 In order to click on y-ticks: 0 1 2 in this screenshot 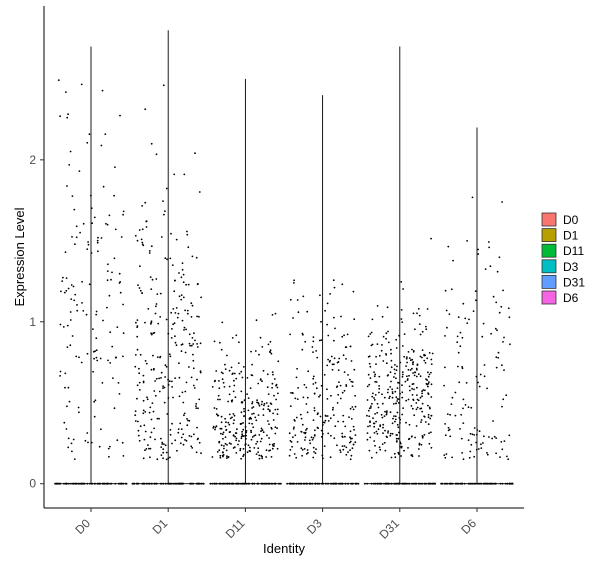, I will do `click(36, 322)`.